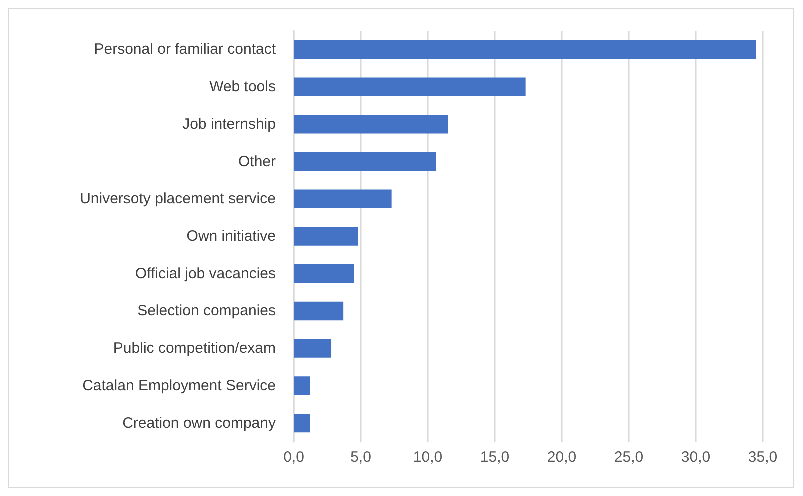 The width and height of the screenshot is (803, 496). Describe the element at coordinates (243, 87) in the screenshot. I see `y-tick-label: Web tools` at that location.